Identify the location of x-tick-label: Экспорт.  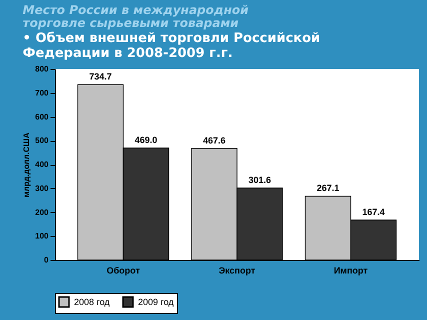
(237, 271).